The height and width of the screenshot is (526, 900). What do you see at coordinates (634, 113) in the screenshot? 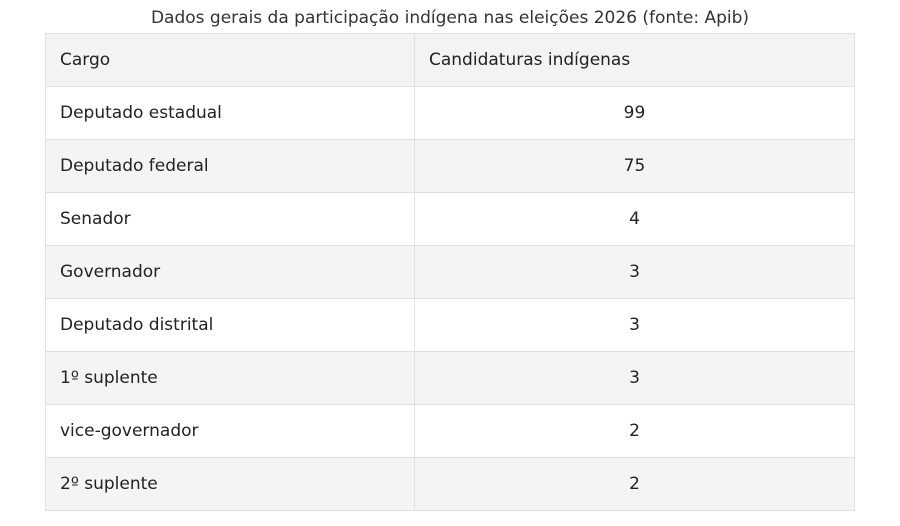
I see `count-cell: 99` at bounding box center [634, 113].